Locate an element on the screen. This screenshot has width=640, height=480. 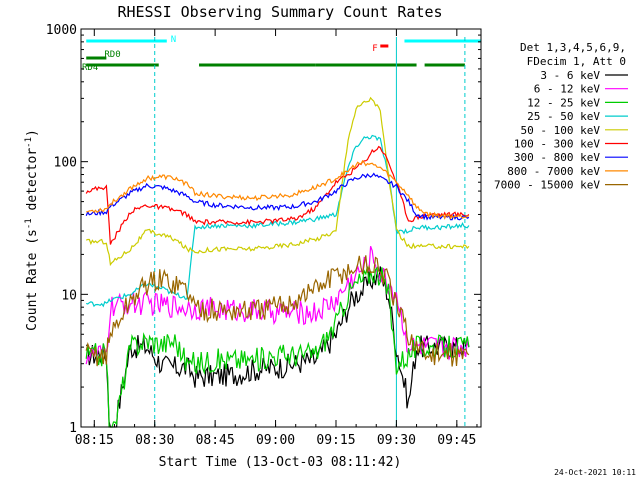
y-tick-label-2: 100 is located at coordinates (65, 163).